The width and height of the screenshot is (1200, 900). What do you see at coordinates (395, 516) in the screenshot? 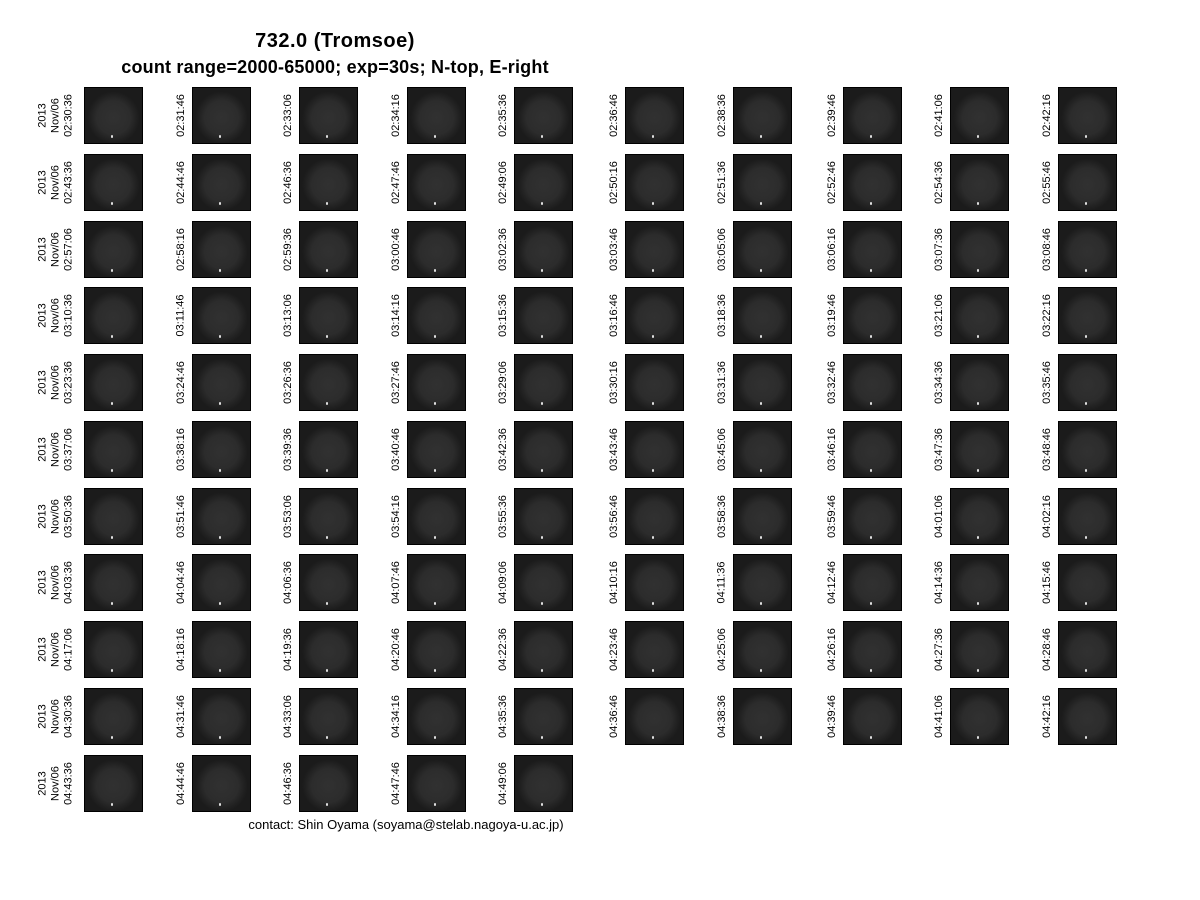
I see `time-text: 03:54:16` at bounding box center [395, 516].